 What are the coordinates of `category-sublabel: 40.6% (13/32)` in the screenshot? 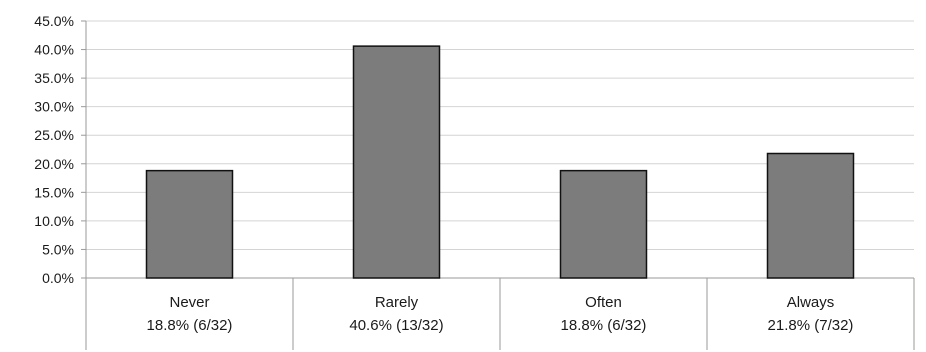 It's located at (396, 325).